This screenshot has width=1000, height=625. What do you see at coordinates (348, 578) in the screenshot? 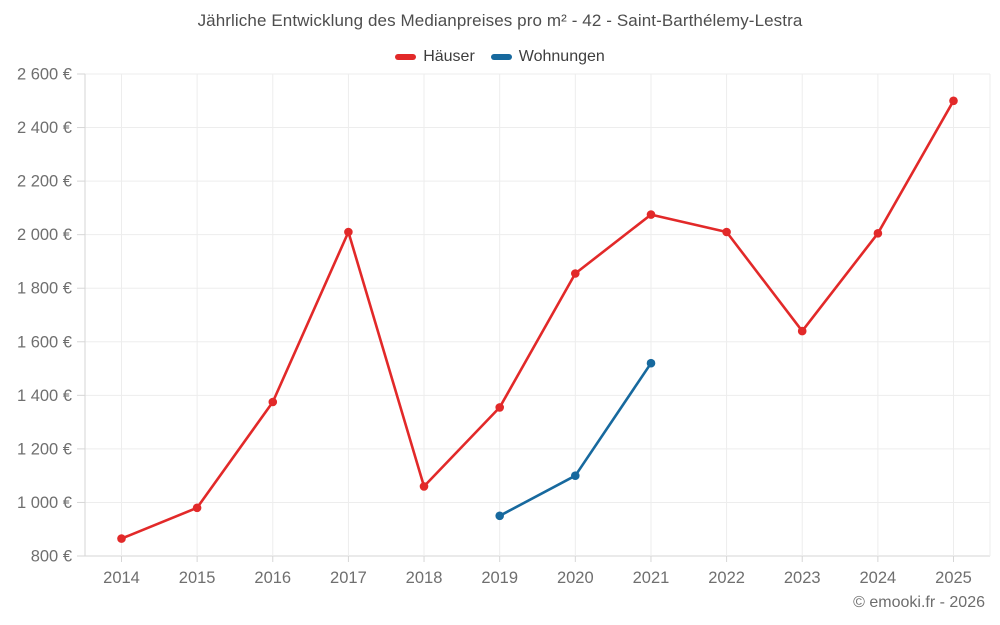
I see `x-axis-label: 2017` at bounding box center [348, 578].